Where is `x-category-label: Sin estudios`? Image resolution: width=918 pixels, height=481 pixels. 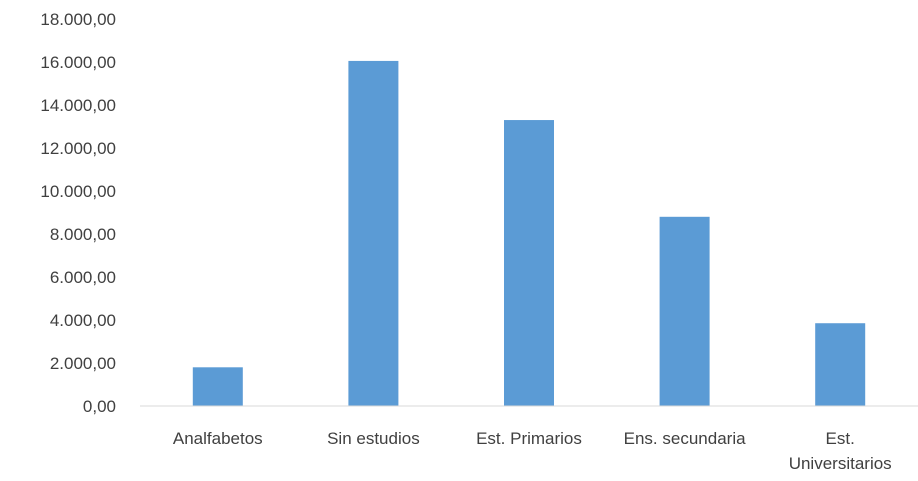 x-category-label: Sin estudios is located at coordinates (373, 438).